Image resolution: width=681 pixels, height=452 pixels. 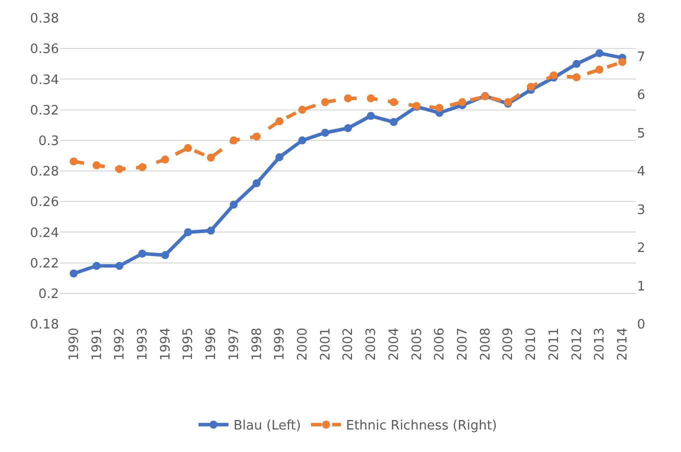 What do you see at coordinates (326, 344) in the screenshot?
I see `x-tick-label: 2001` at bounding box center [326, 344].